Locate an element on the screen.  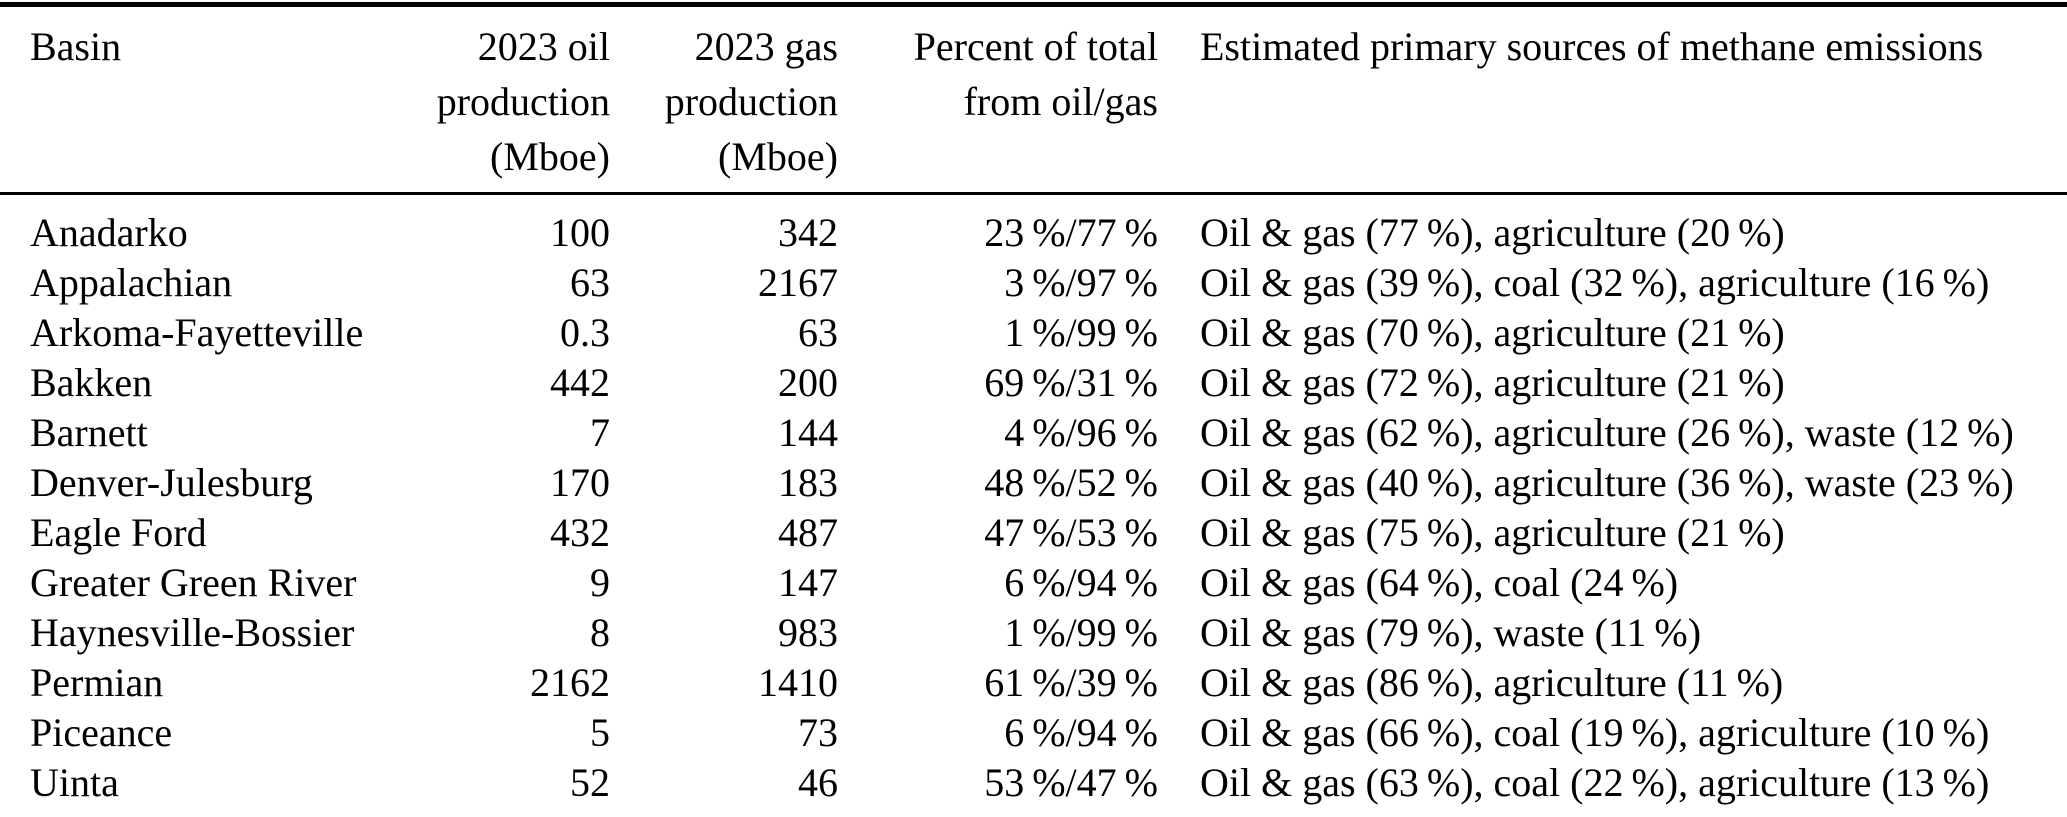
cell-gas-production: 983 is located at coordinates (808, 632).